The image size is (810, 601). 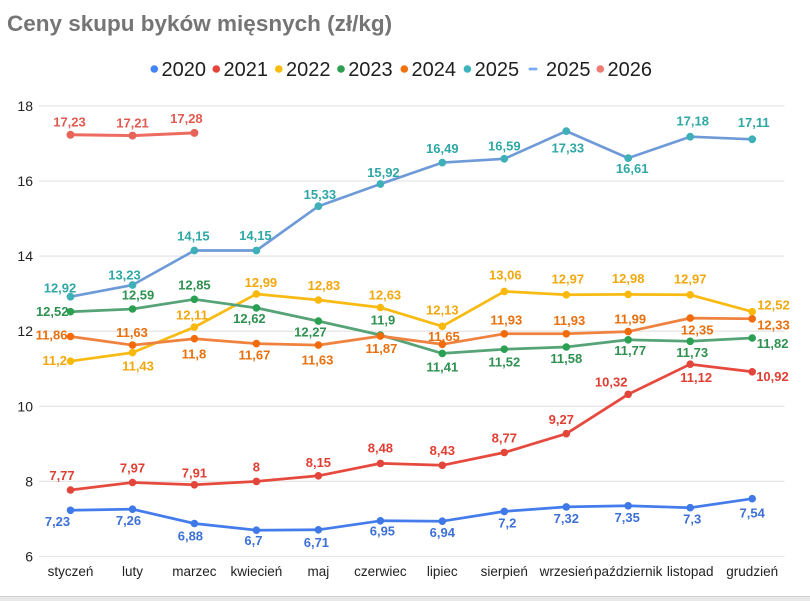 I want to click on svg-text: 11,43, so click(x=138, y=365).